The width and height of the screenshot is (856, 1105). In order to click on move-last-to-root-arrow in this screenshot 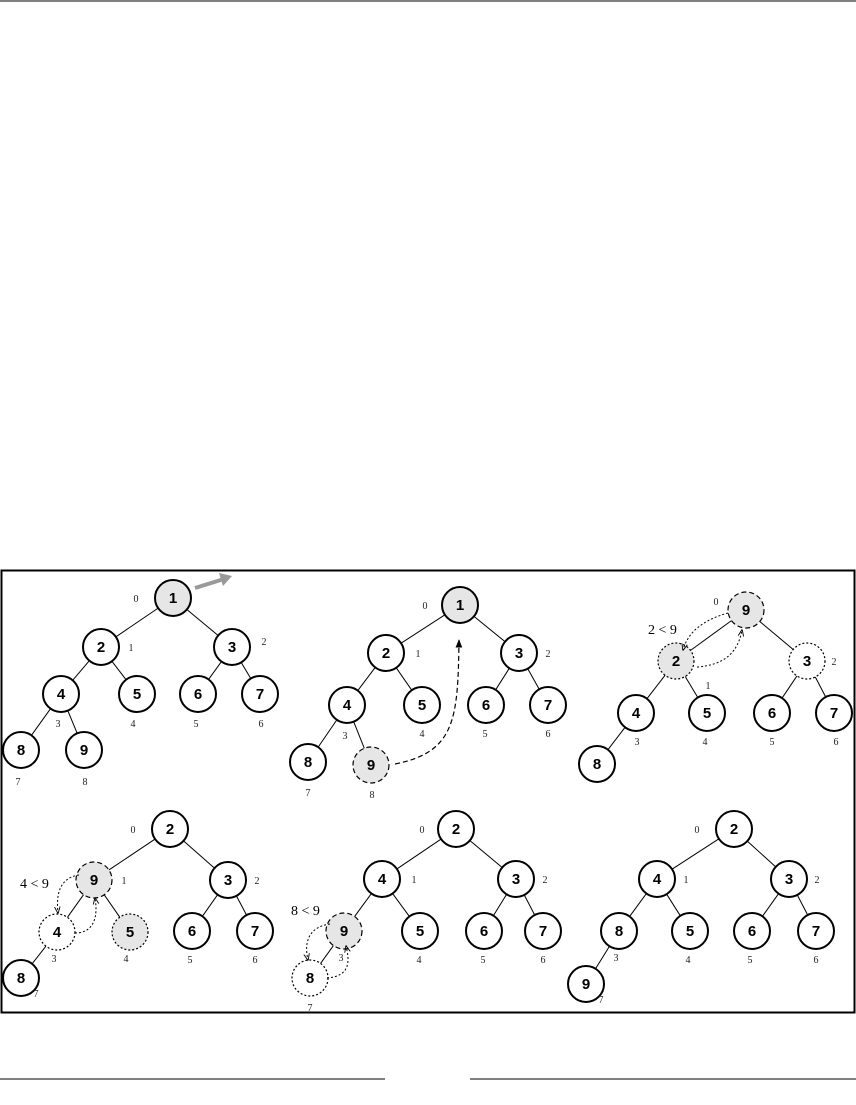, I will do `click(428, 702)`.